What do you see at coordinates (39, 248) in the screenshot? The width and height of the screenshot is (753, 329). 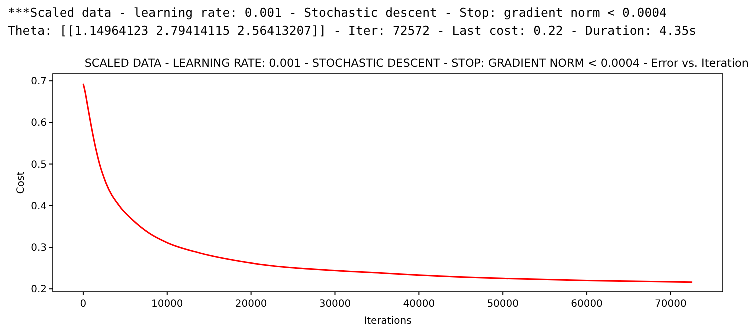 I see `y-tick-label: 0.3` at bounding box center [39, 248].